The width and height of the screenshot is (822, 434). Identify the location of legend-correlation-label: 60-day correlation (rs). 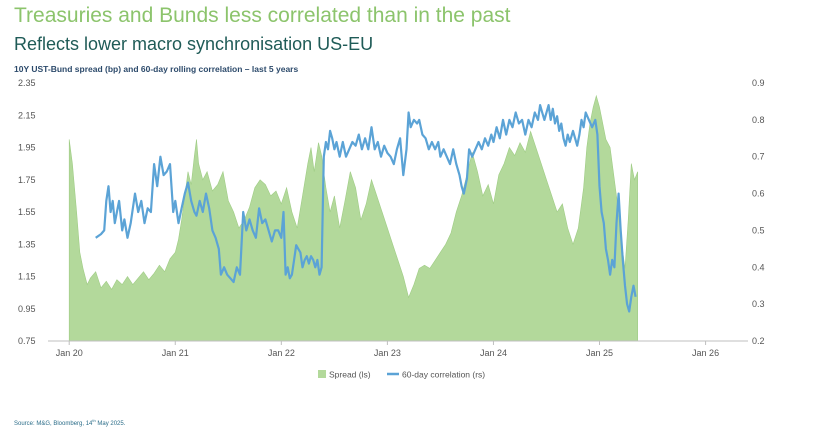
(443, 375).